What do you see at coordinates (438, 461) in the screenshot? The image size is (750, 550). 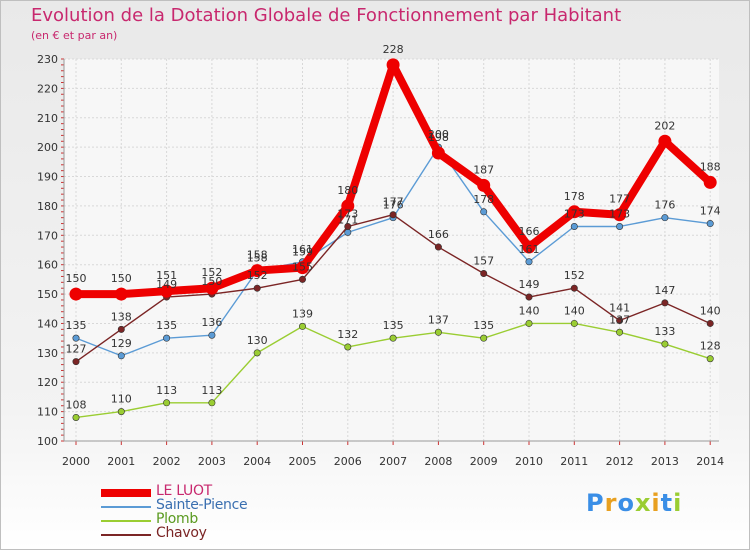 I see `x-tick-label: 2008` at bounding box center [438, 461].